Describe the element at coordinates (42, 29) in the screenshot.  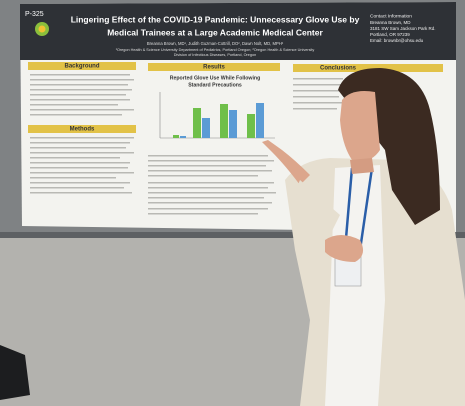
I see `logo-center` at that location.